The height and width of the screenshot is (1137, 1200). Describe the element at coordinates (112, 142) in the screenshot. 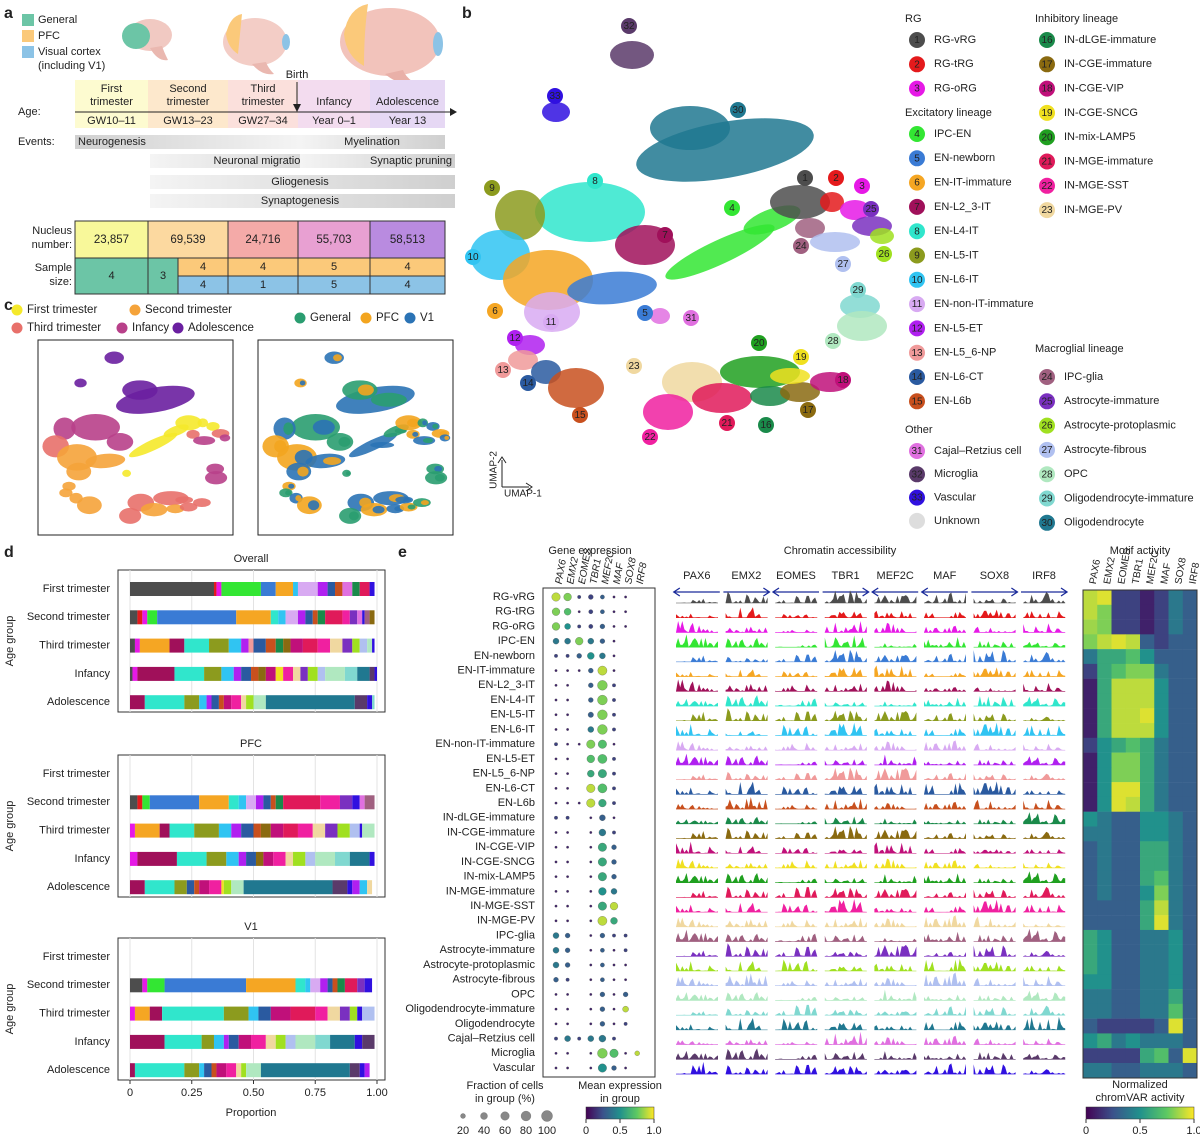

I see `event-label: Neurogenesis` at that location.